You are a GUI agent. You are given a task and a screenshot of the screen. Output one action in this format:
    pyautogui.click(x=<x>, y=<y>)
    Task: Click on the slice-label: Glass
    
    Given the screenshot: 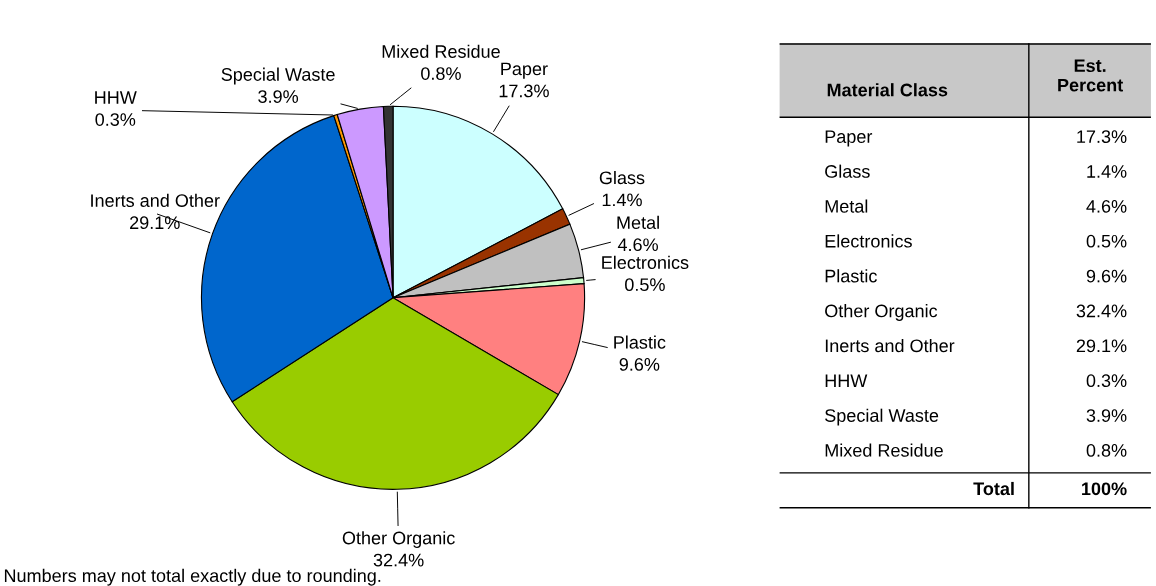 What is the action you would take?
    pyautogui.click(x=622, y=177)
    